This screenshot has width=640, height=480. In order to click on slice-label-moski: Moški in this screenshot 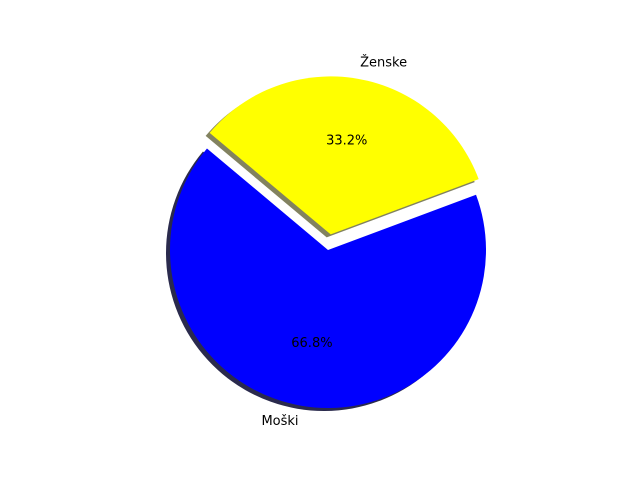, I will do `click(279, 421)`.